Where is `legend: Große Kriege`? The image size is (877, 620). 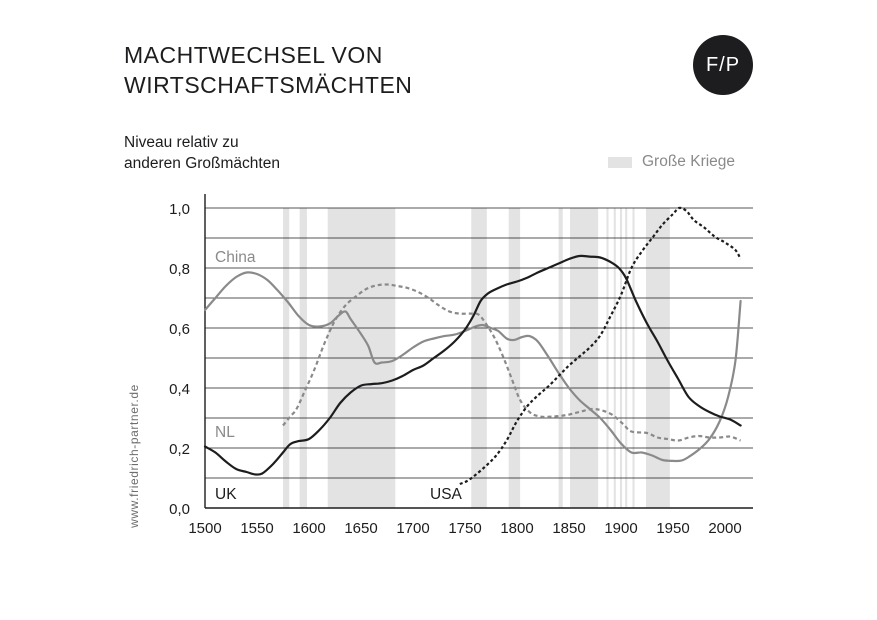
legend: Große Kriege is located at coordinates (671, 162).